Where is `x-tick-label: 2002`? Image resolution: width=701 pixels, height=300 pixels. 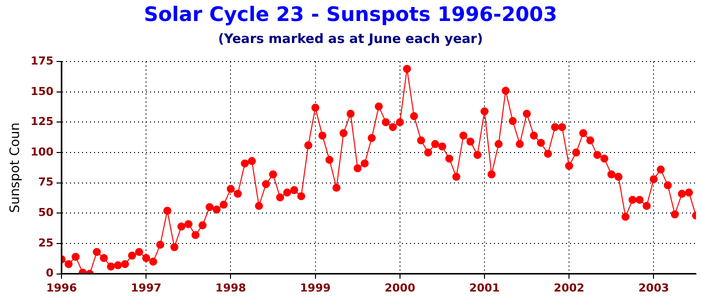 x-tick-label: 2002 is located at coordinates (569, 287).